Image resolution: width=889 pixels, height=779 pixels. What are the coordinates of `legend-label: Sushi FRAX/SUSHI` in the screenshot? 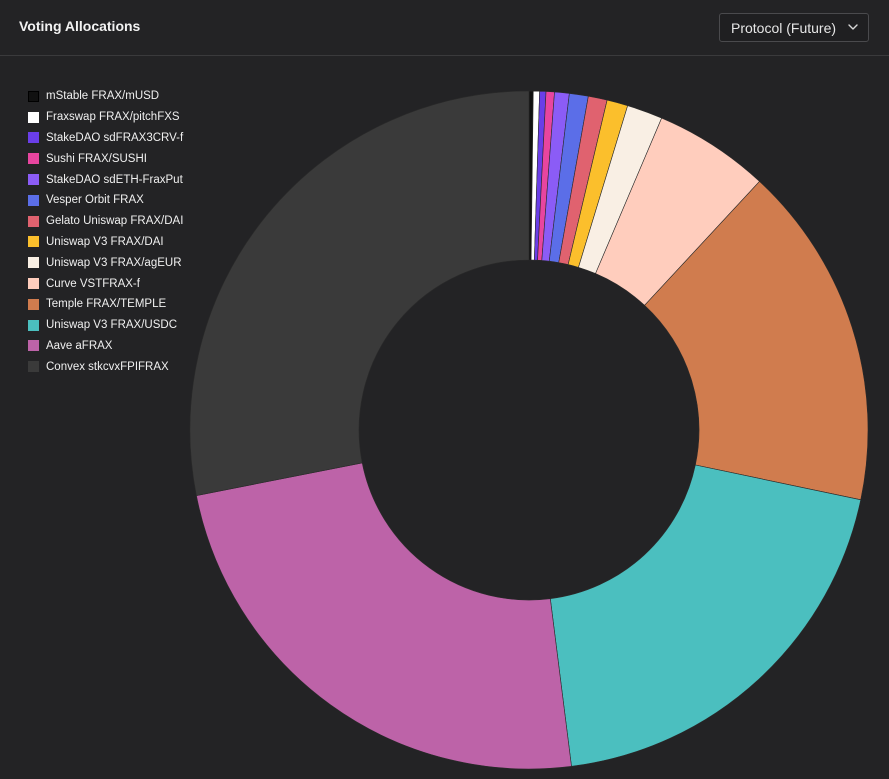 It's located at (96, 158).